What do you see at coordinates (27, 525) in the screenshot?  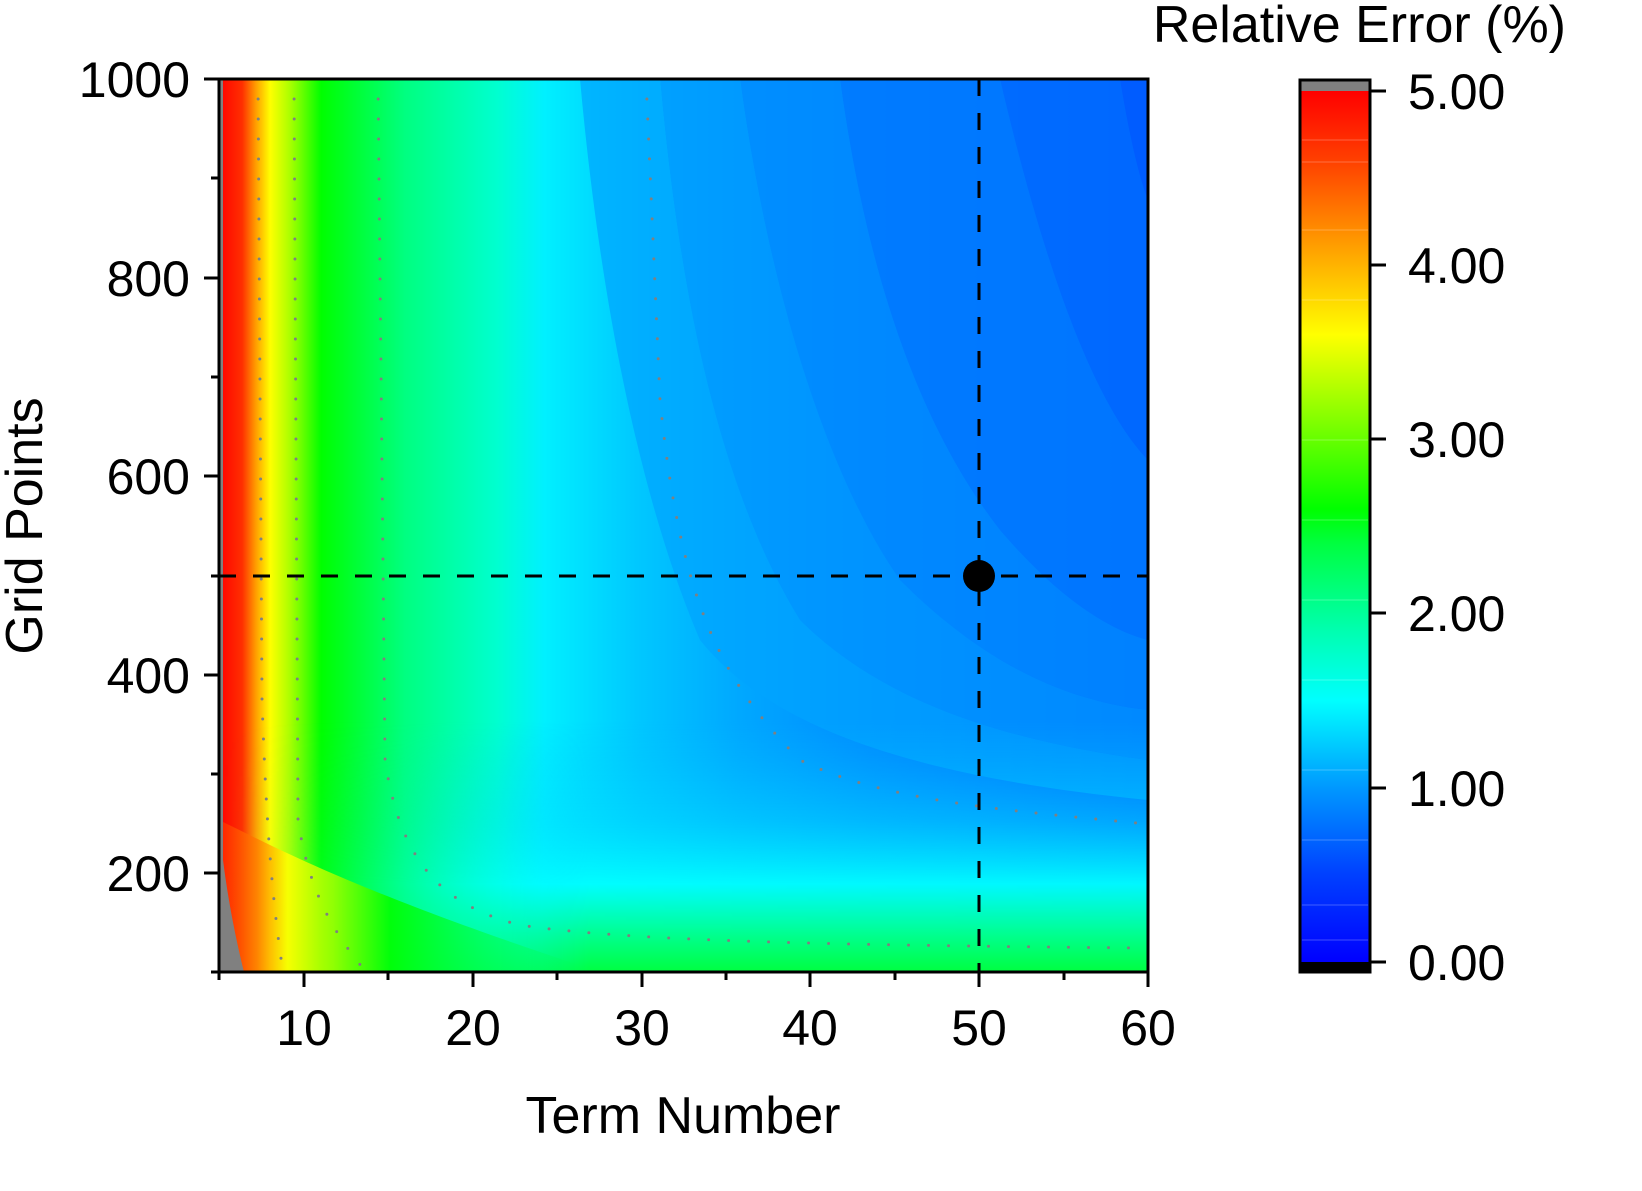 I see `y-axis-title: Grid Points` at bounding box center [27, 525].